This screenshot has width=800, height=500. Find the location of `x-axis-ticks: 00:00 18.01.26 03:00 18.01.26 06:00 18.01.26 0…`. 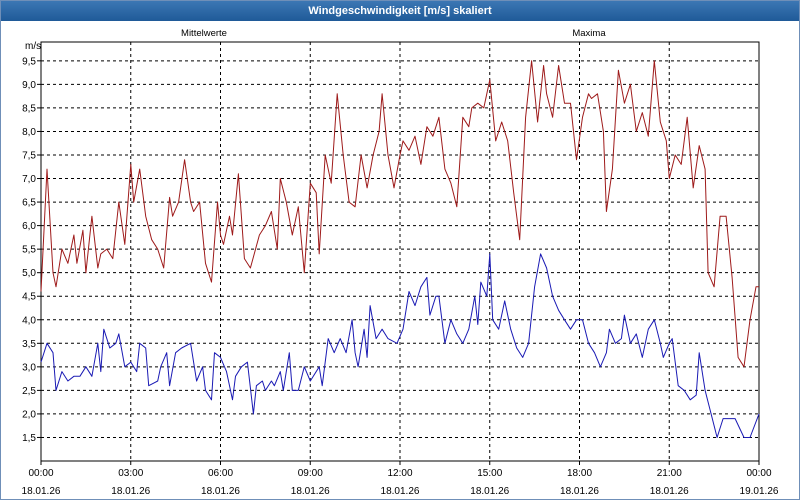

x-axis-ticks: 00:00 18.01.26 03:00 18.01.26 06:00 18.01.26 0… is located at coordinates (400, 479).